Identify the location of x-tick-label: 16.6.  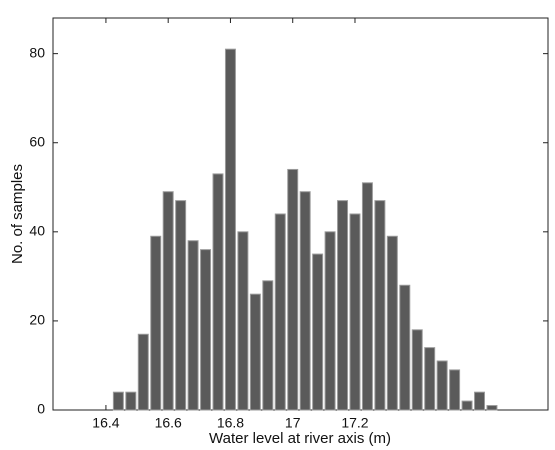
(168, 423).